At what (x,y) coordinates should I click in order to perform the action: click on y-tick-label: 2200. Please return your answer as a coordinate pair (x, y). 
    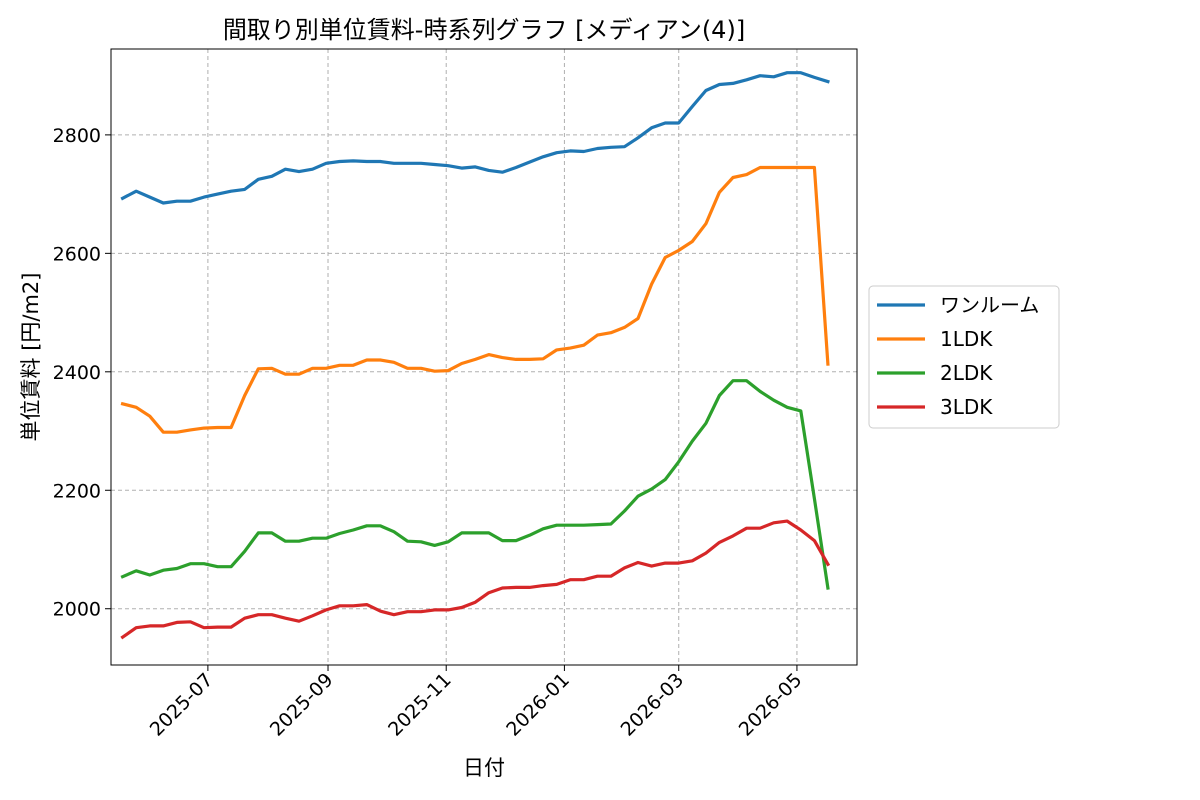
    Looking at the image, I should click on (77, 491).